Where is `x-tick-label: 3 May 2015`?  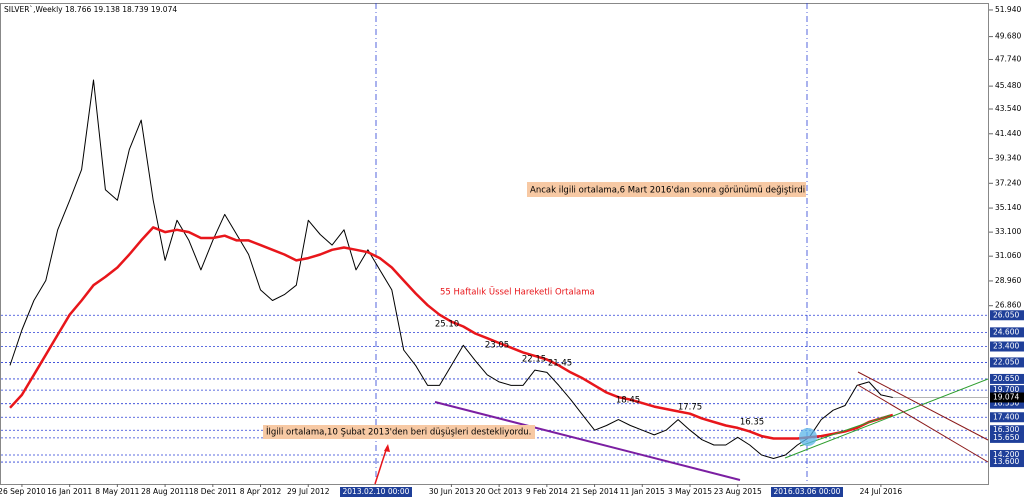 x-tick-label: 3 May 2015 is located at coordinates (690, 491).